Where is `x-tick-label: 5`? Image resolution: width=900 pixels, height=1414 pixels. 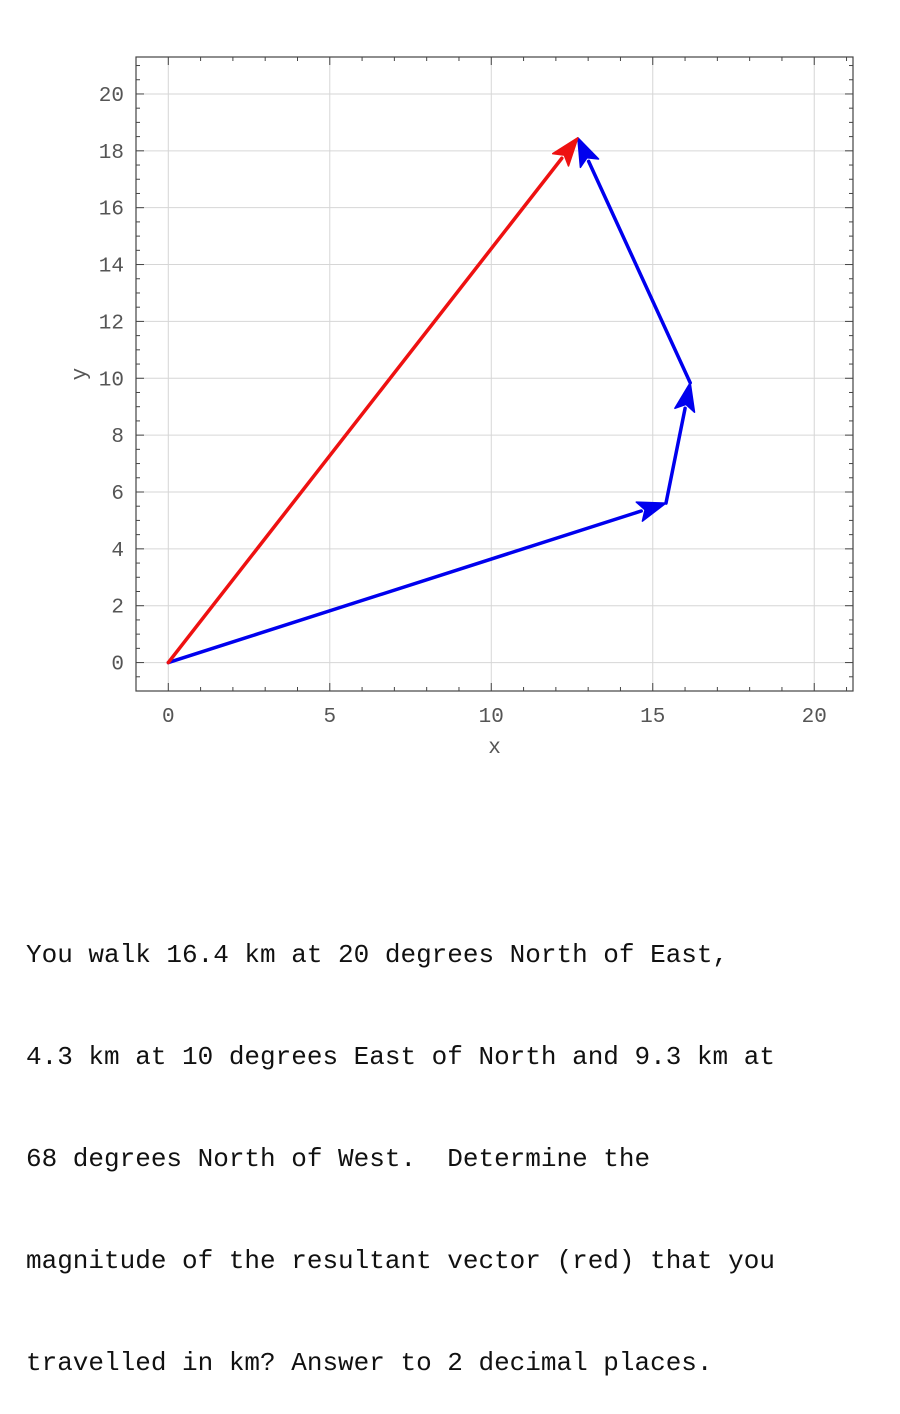 x-tick-label: 5 is located at coordinates (329, 717).